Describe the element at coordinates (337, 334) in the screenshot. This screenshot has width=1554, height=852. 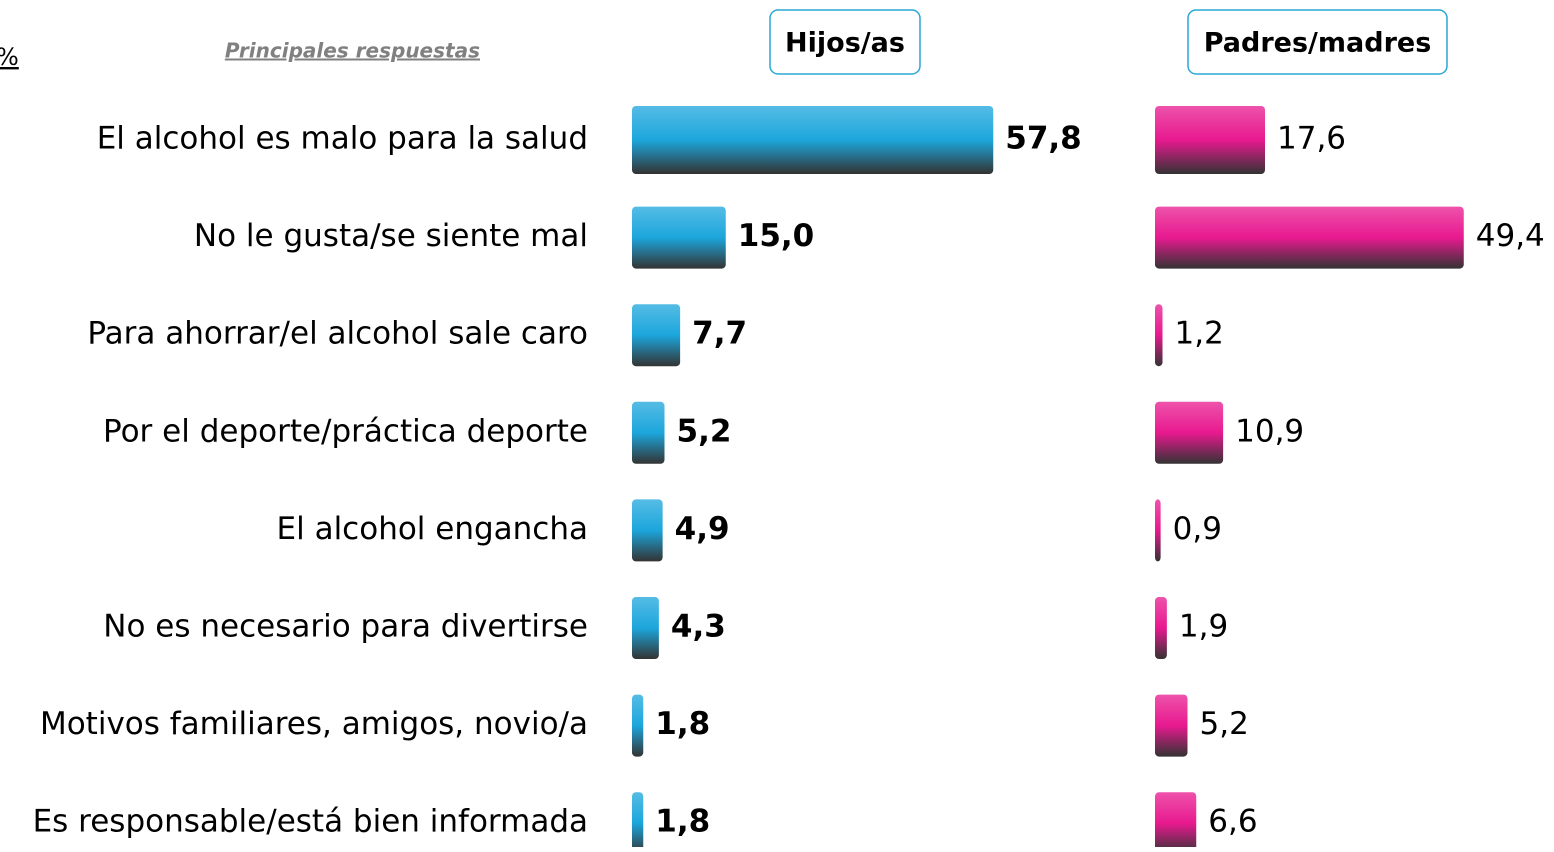
I see `category-label: Para ahorrar/el alcohol sale caro` at that location.